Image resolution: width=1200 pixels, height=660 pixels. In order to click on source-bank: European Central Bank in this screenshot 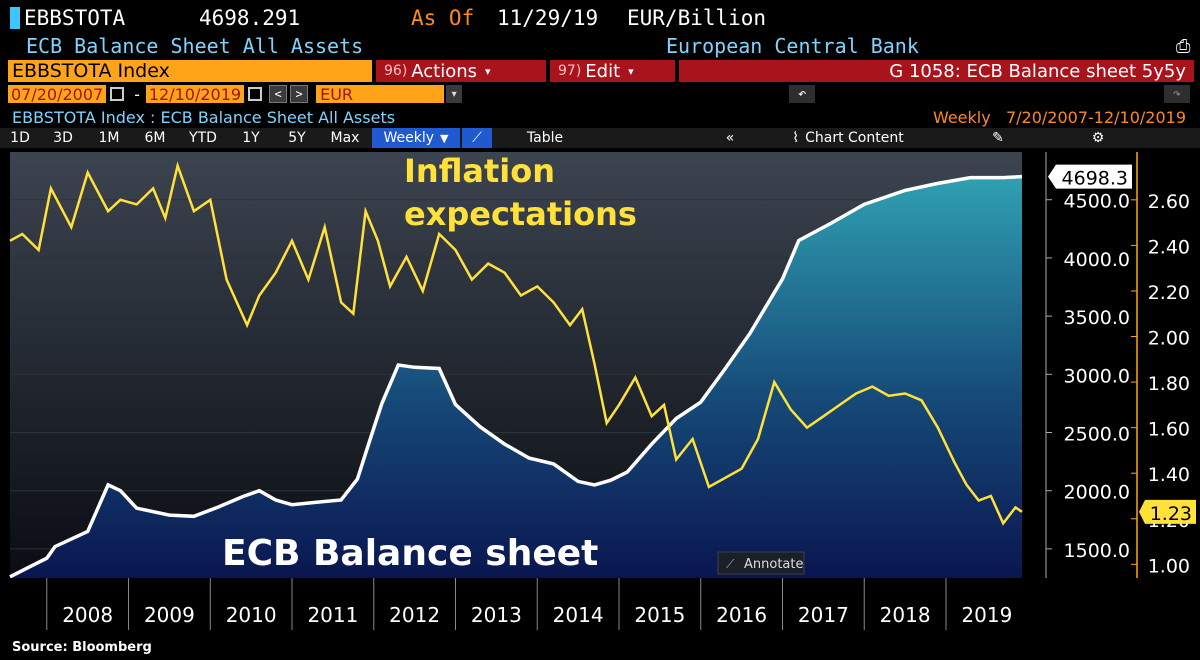, I will do `click(792, 46)`.